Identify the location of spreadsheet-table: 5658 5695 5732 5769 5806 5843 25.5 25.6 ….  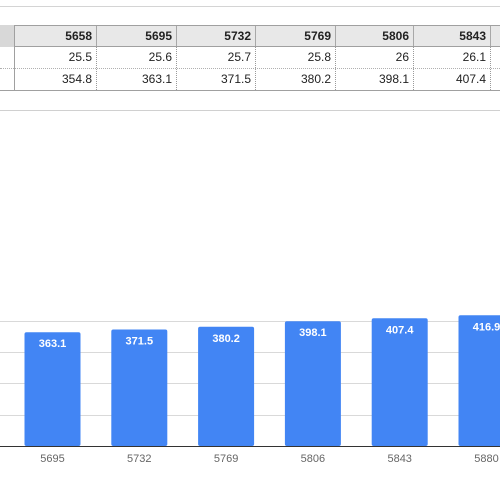
(250, 58).